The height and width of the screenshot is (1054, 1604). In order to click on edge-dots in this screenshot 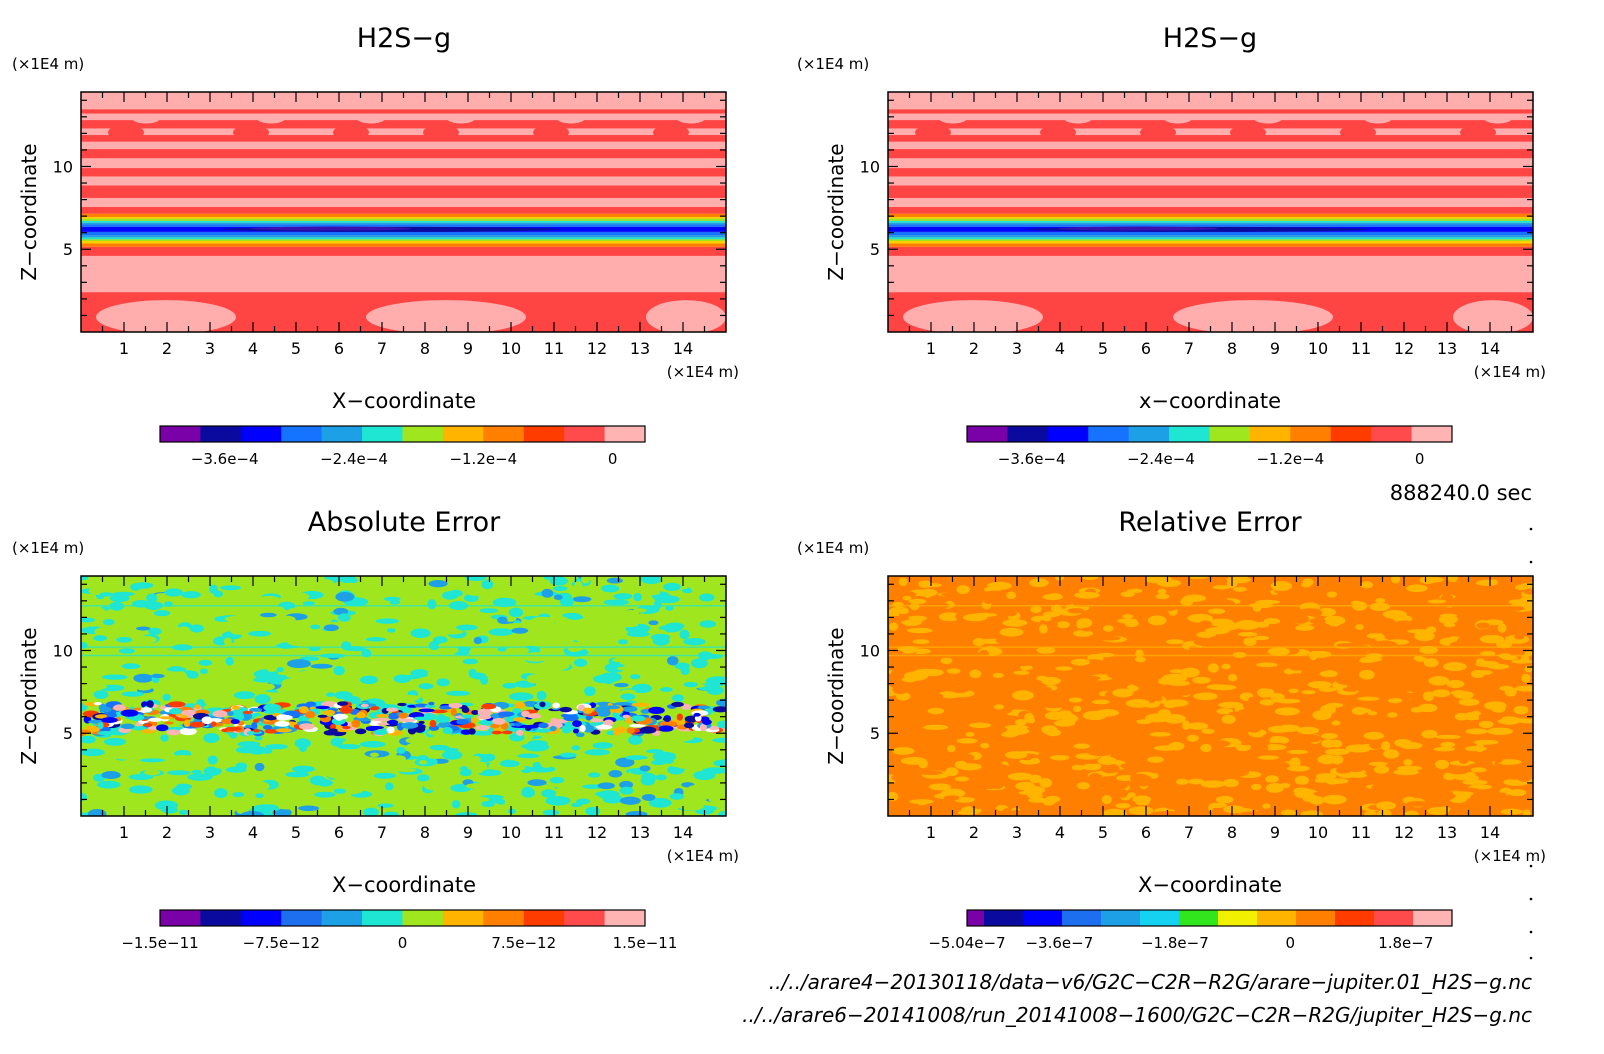, I will do `click(1531, 743)`.